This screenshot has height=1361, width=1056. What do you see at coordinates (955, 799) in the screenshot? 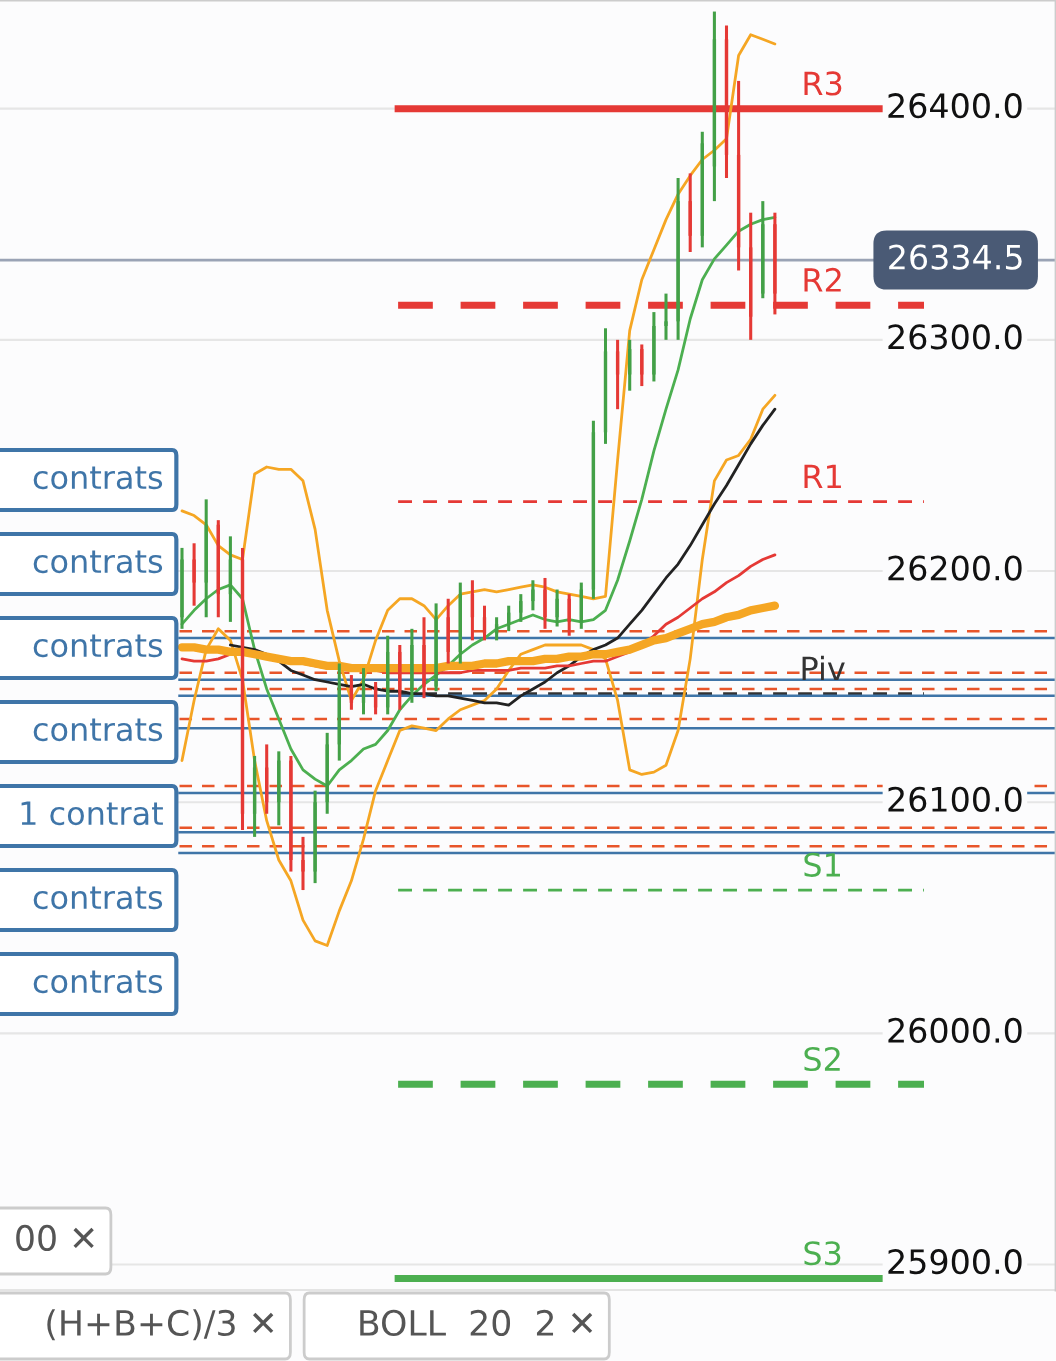
I see `y-tick-label: 26100.0` at bounding box center [955, 799].